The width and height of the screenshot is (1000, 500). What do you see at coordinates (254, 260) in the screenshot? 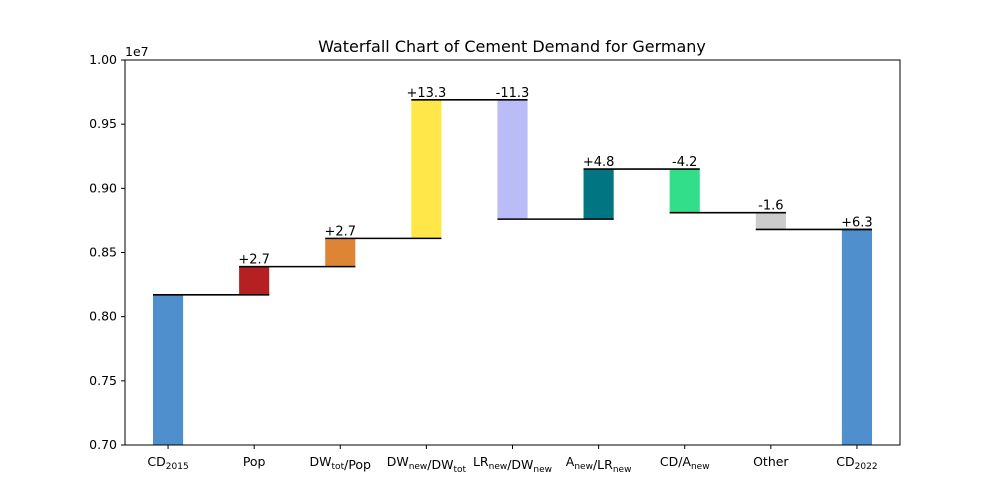
I see `data-label-1: +2.7` at bounding box center [254, 260].